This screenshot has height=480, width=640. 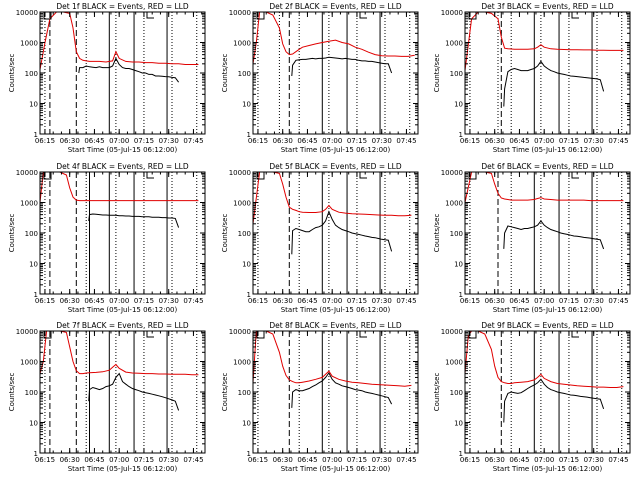 I want to click on panel-title: Det 8f BLACK = Events, RED = LLD, so click(x=335, y=325).